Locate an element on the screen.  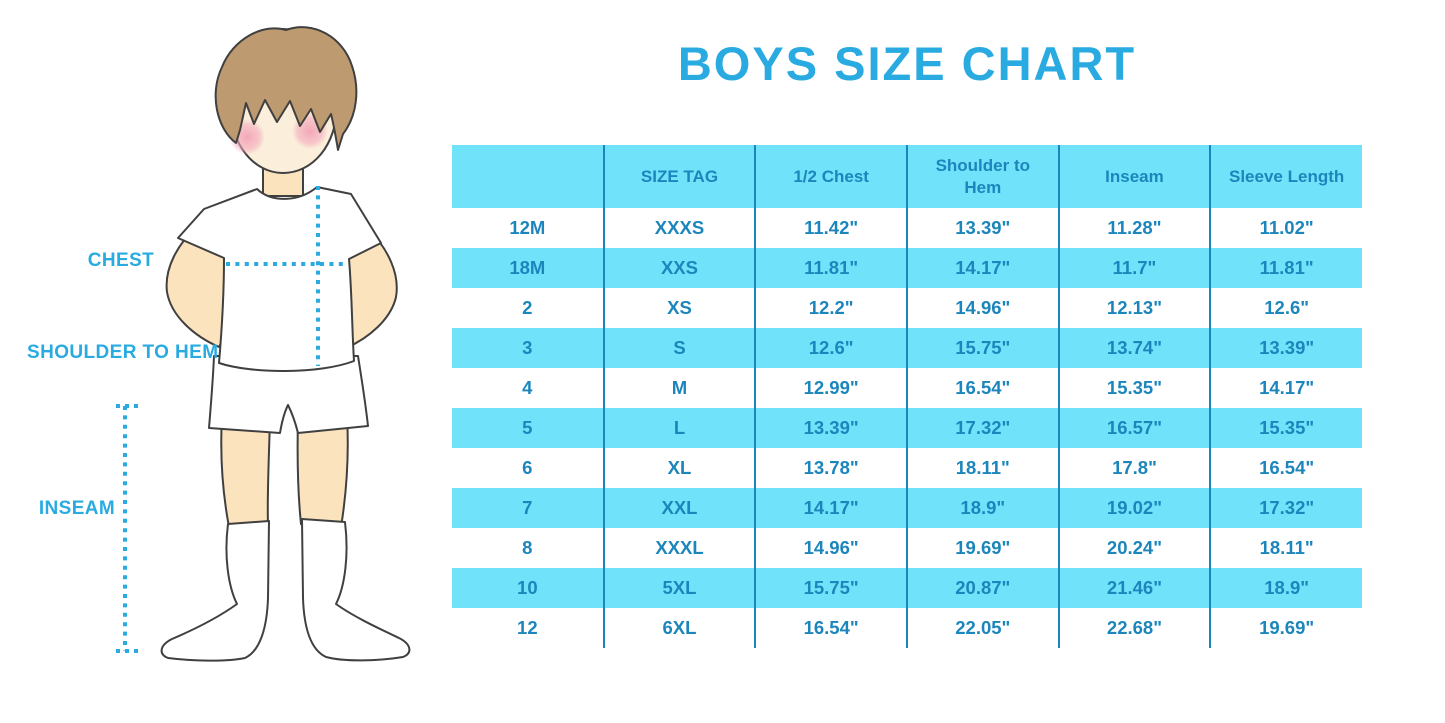
table-row: 6 XL 13.78" 18.11" 17.8" 16.54" is located at coordinates (907, 468).